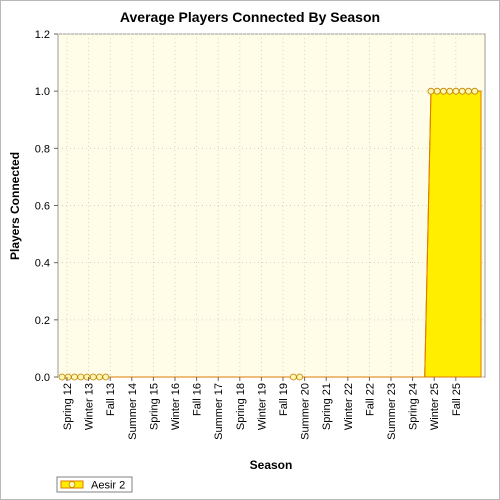 This screenshot has height=500, width=500. Describe the element at coordinates (284, 399) in the screenshot. I see `x-tick-label: Fall 19` at that location.